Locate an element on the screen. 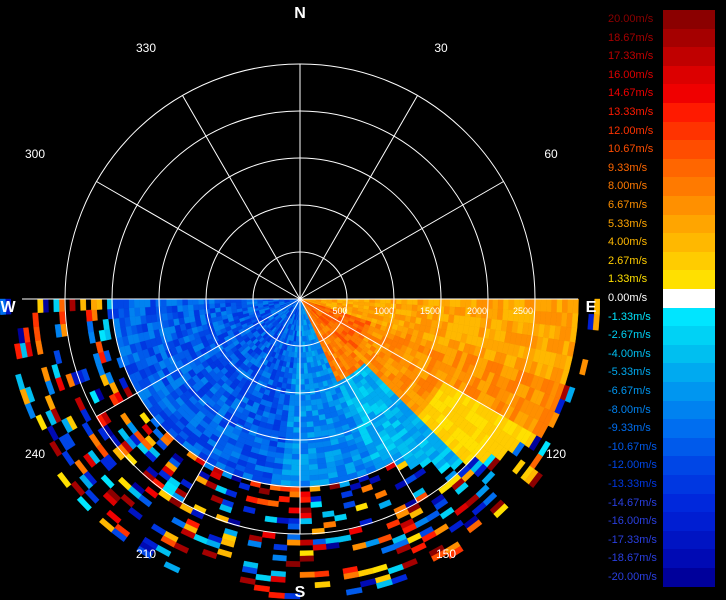  legend-row: 0.00m/s is located at coordinates (663, 298).